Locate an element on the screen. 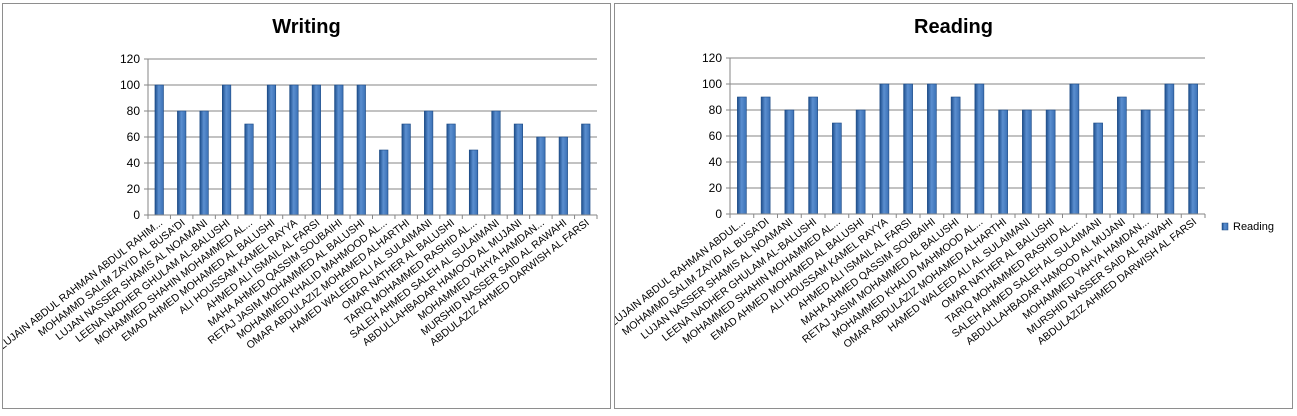 This screenshot has height=416, width=1297. chart-title: Reading is located at coordinates (953, 27).